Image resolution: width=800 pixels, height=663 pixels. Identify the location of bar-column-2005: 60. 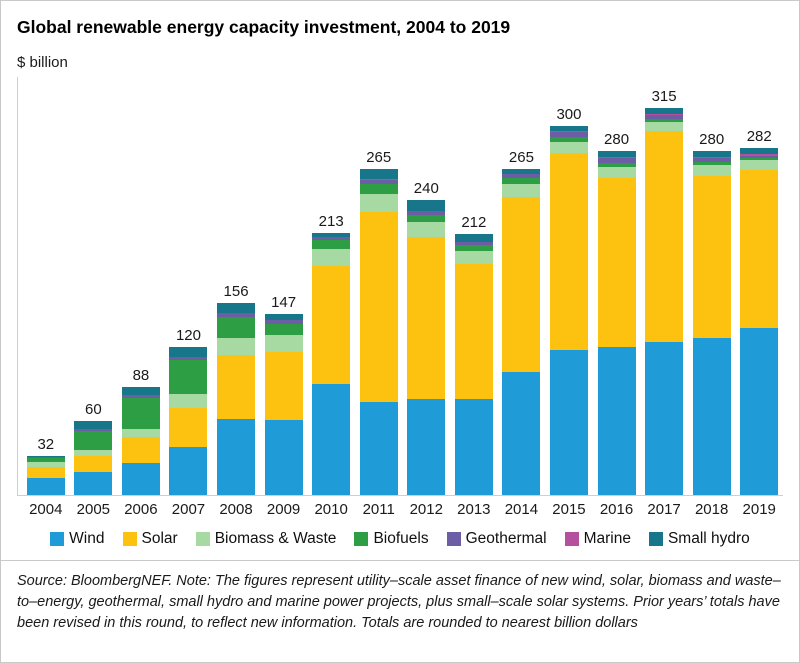
(94, 448).